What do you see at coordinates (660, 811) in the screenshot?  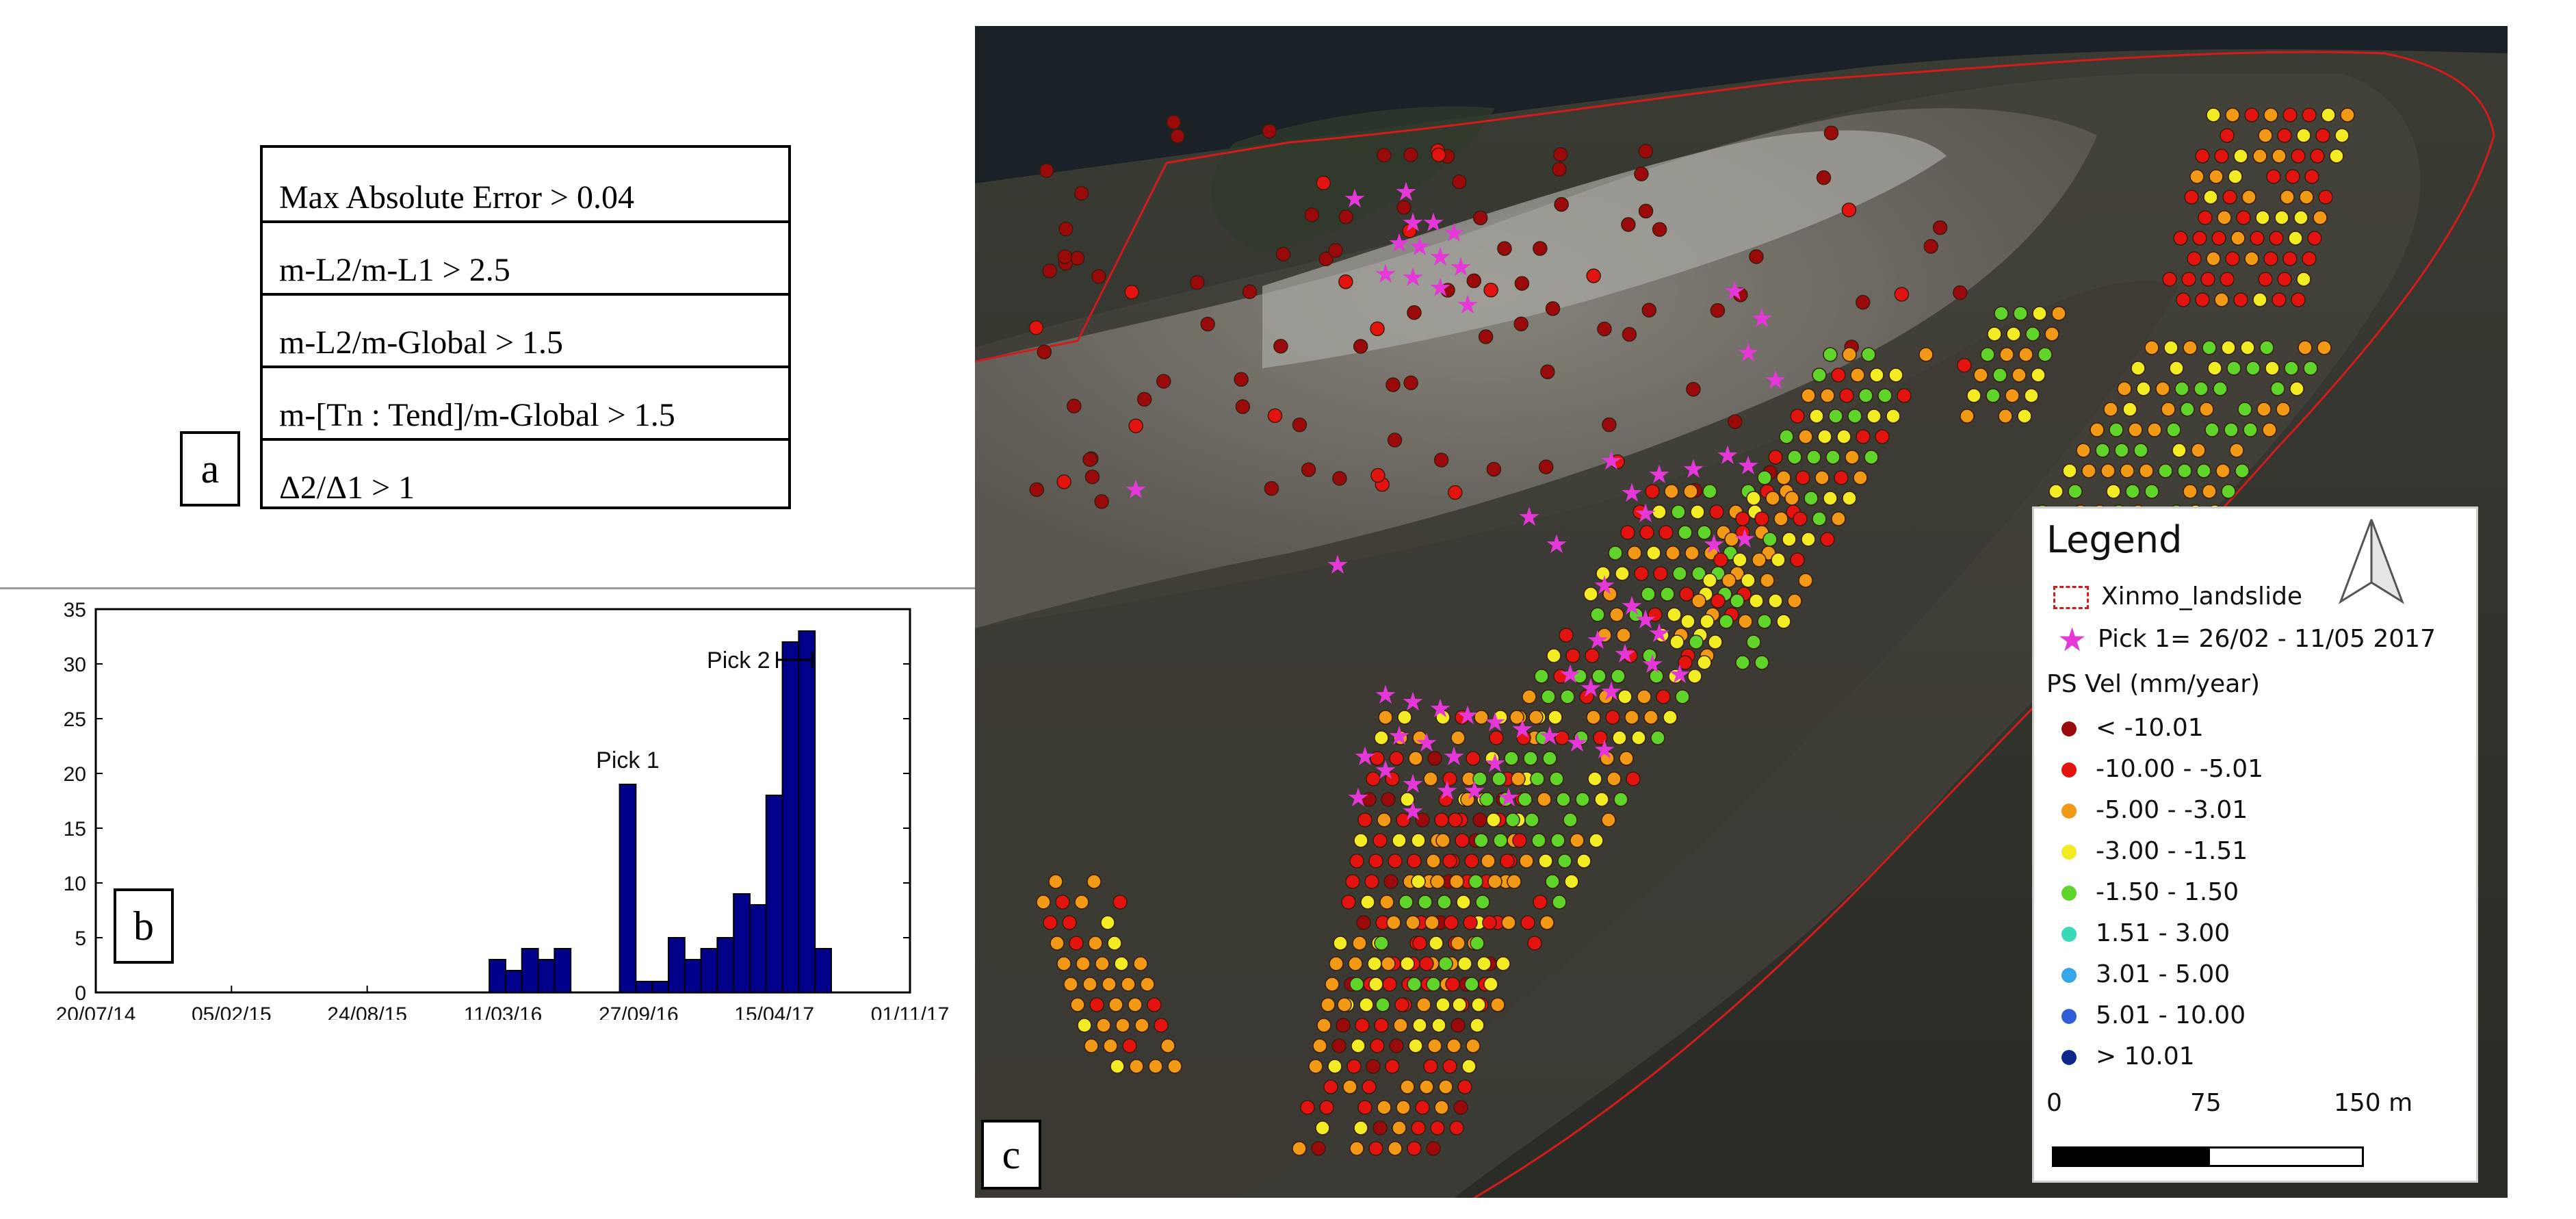 I see `bar-series` at bounding box center [660, 811].